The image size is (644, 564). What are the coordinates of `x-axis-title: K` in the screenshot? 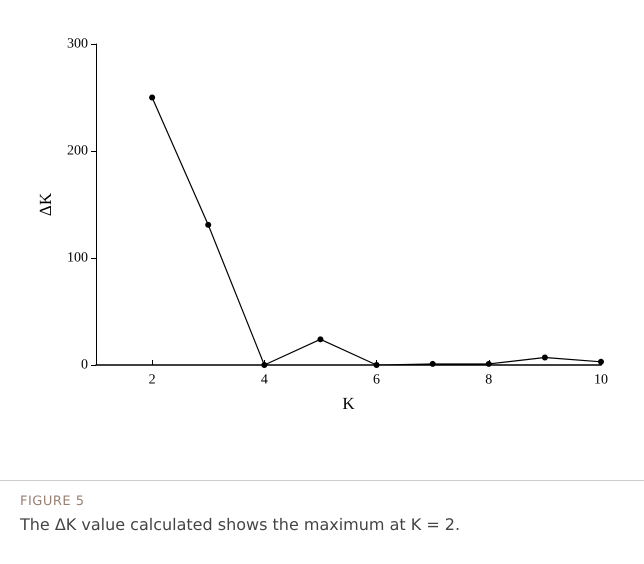 It's located at (349, 403).